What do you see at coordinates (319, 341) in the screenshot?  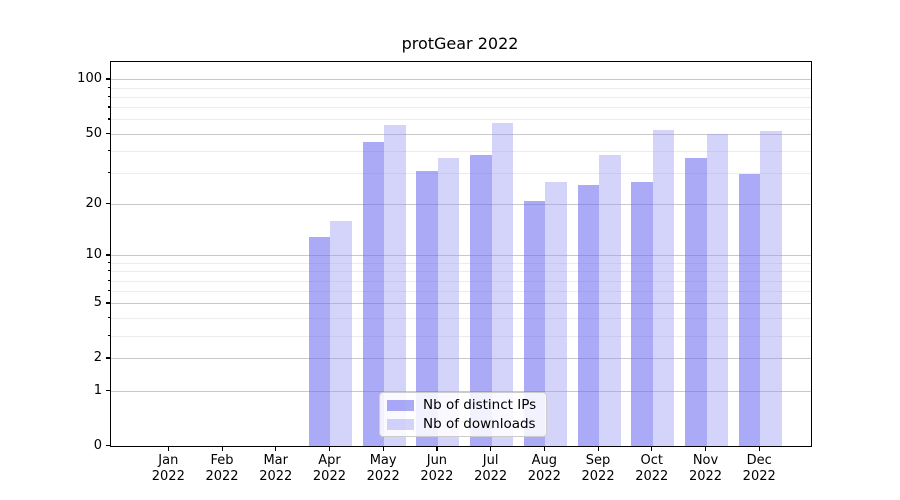 I see `bar-nb-of-distinct-ips-apr` at bounding box center [319, 341].